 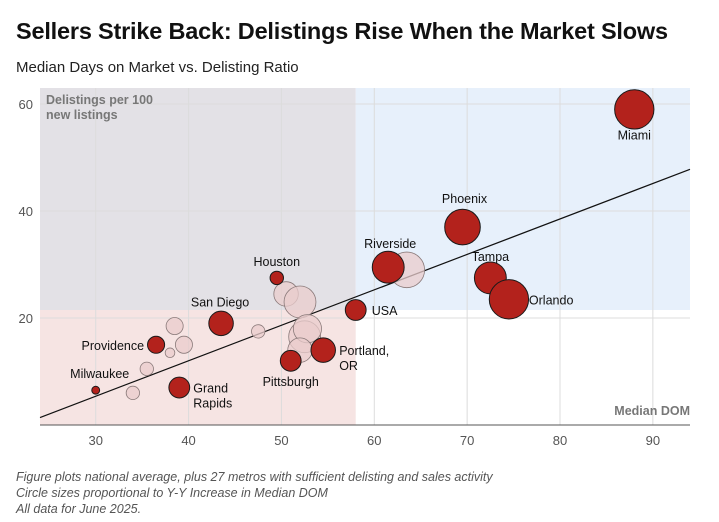 What do you see at coordinates (364, 351) in the screenshot?
I see `data-label-line: Portland,` at bounding box center [364, 351].